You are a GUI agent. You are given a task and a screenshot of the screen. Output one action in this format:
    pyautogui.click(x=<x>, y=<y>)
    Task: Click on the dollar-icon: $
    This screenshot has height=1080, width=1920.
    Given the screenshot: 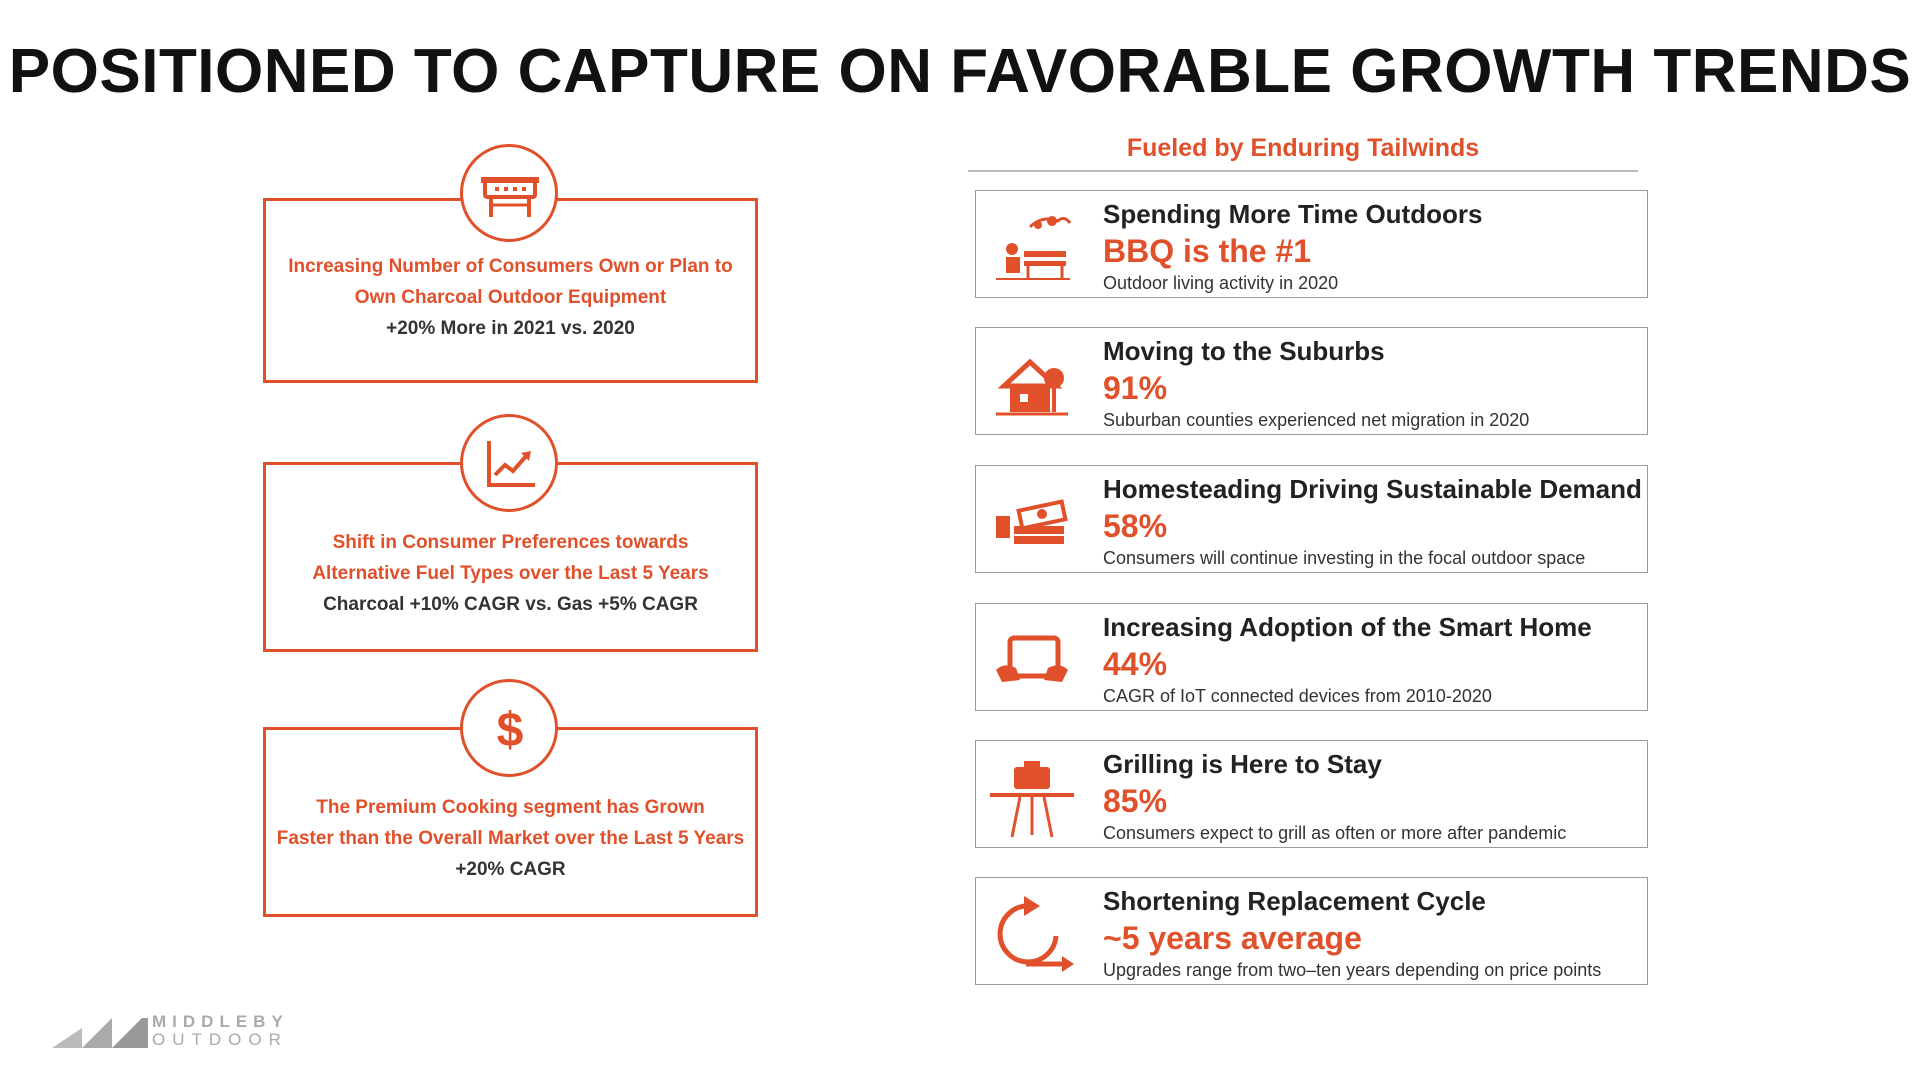 What is the action you would take?
    pyautogui.click(x=509, y=728)
    